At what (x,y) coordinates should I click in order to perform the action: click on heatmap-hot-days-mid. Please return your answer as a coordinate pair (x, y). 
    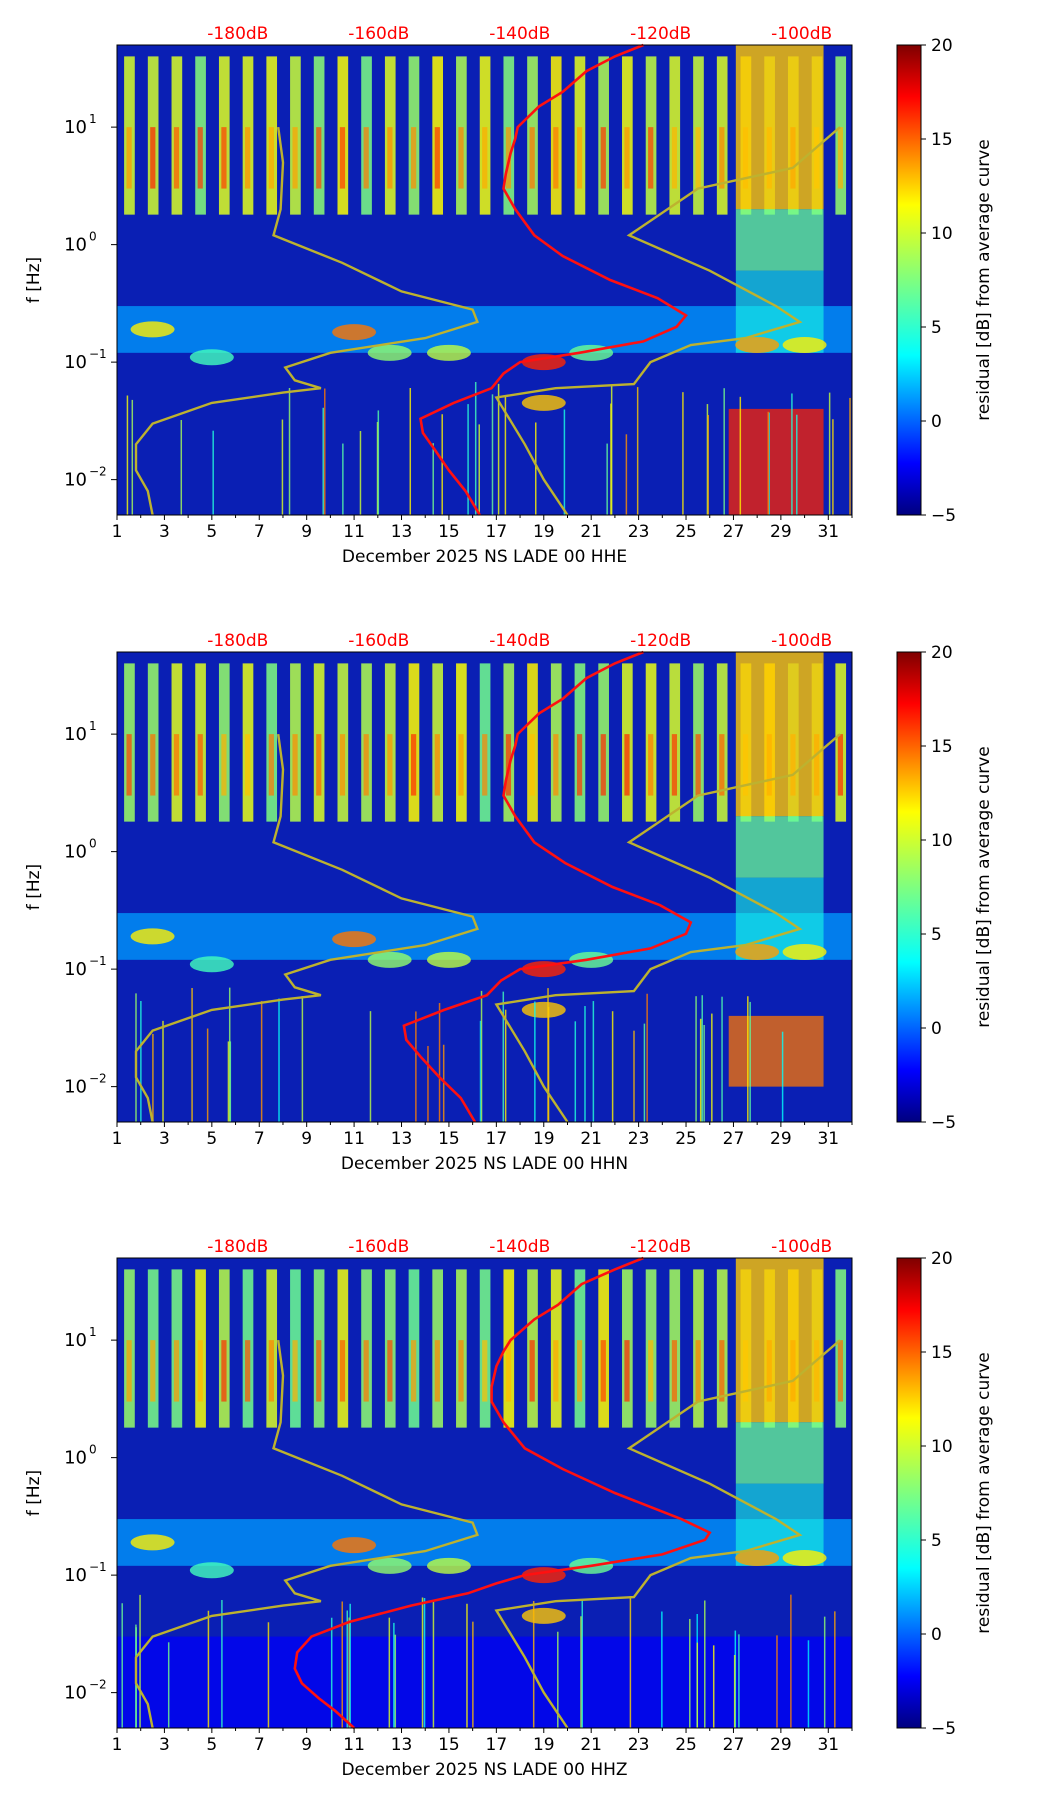
    Looking at the image, I should click on (779, 847).